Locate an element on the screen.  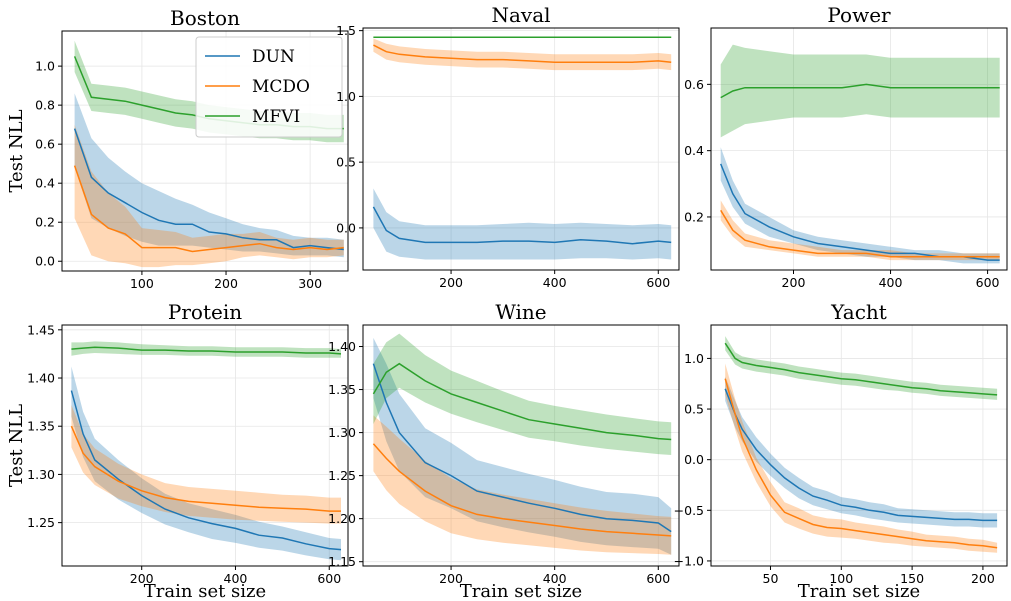
y-tick-label: 0.4 is located at coordinates (694, 150).